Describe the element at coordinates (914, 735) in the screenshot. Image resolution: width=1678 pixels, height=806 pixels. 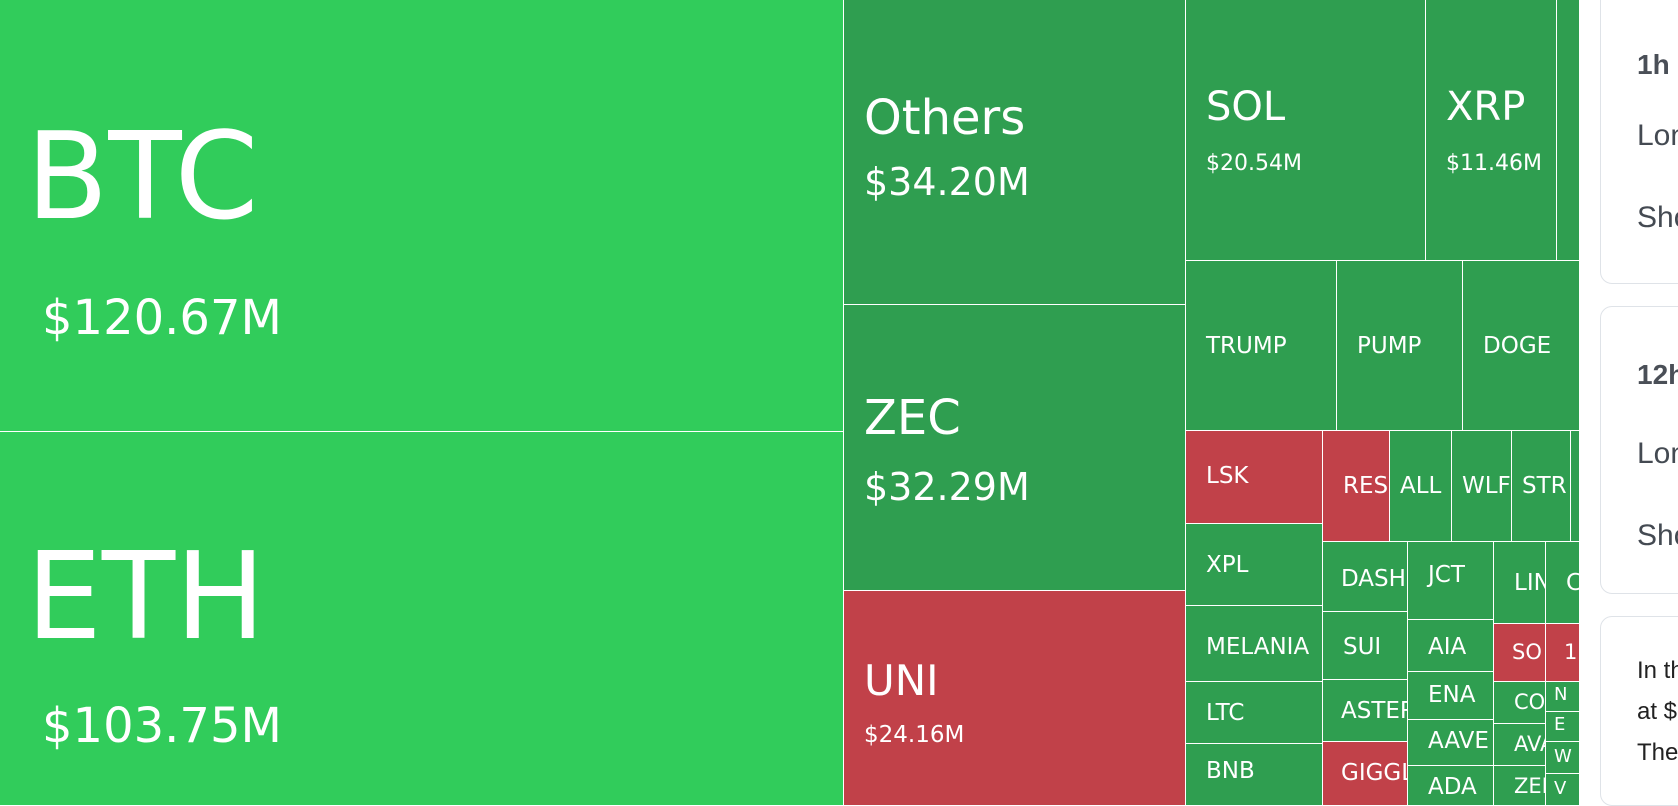
I see `tile-value: $24.16M` at that location.